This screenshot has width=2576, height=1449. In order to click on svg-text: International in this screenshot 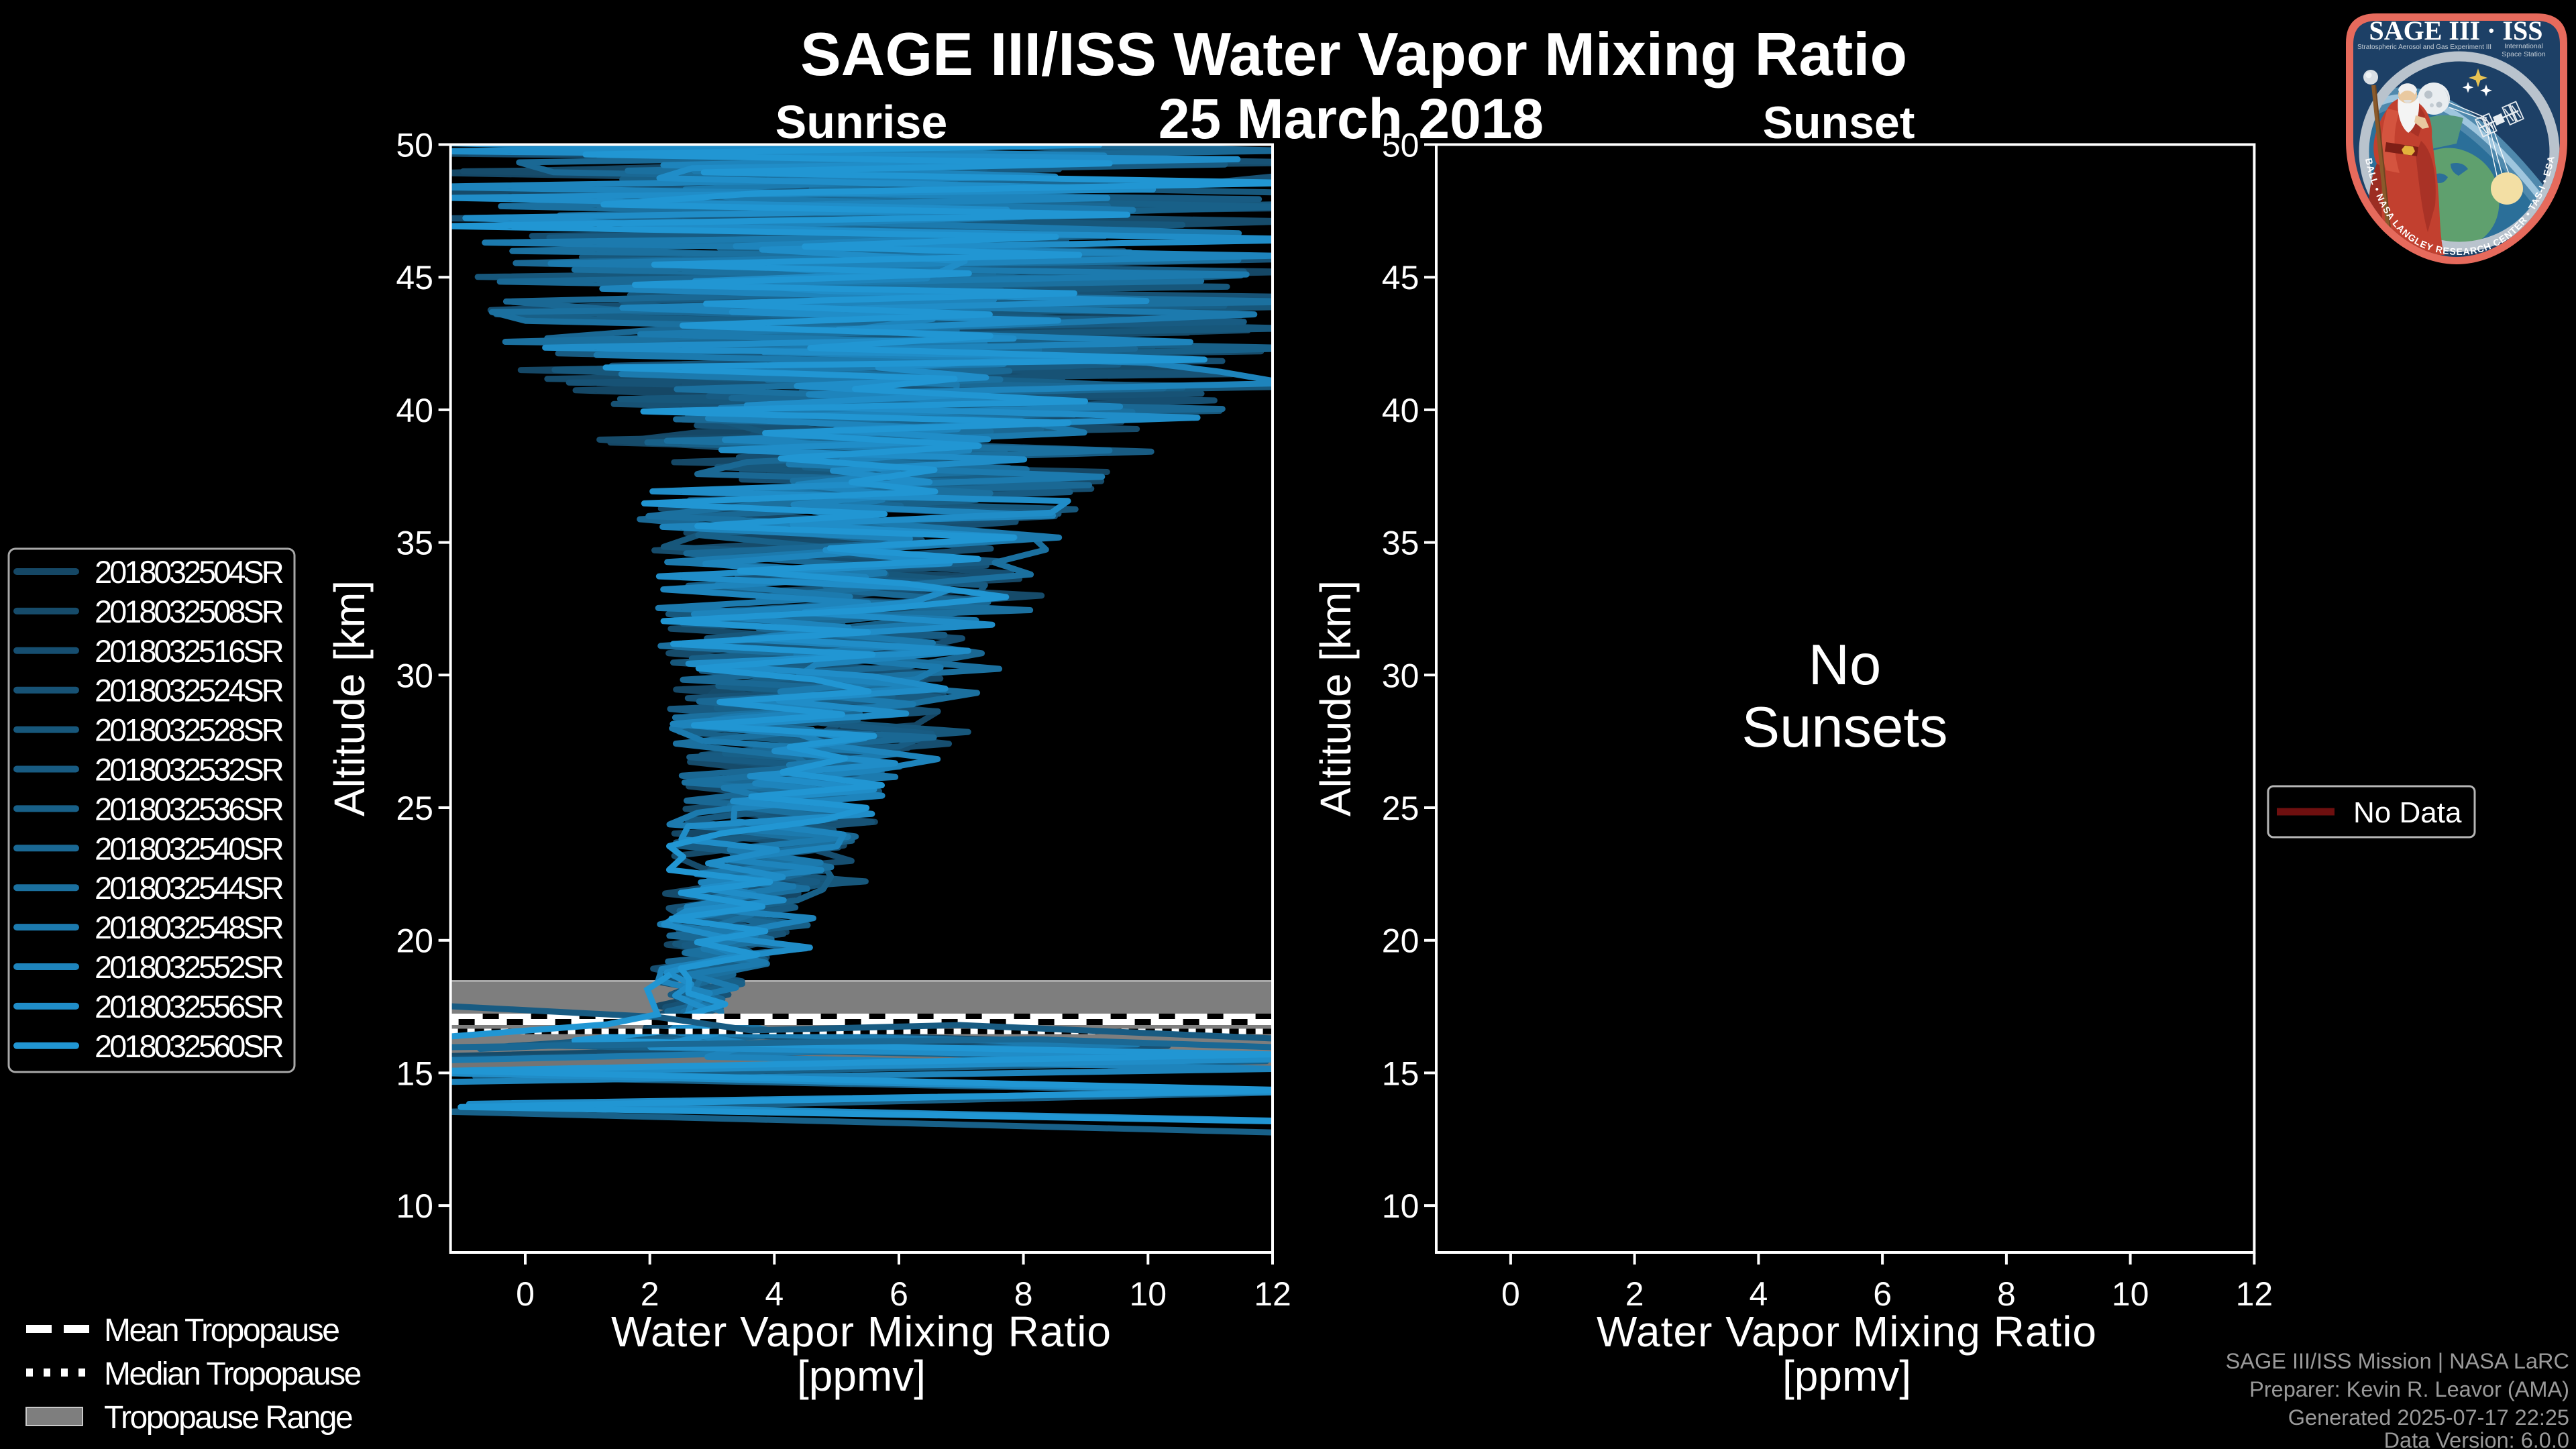, I will do `click(2523, 46)`.